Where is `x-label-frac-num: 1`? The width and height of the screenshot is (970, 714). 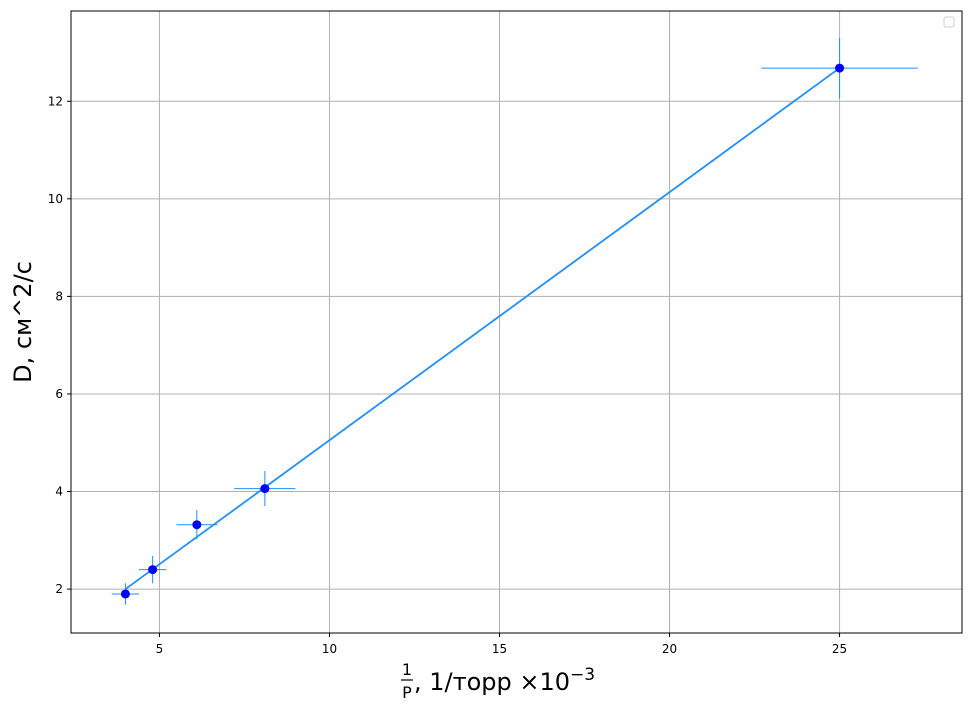
x-label-frac-num: 1 is located at coordinates (407, 669).